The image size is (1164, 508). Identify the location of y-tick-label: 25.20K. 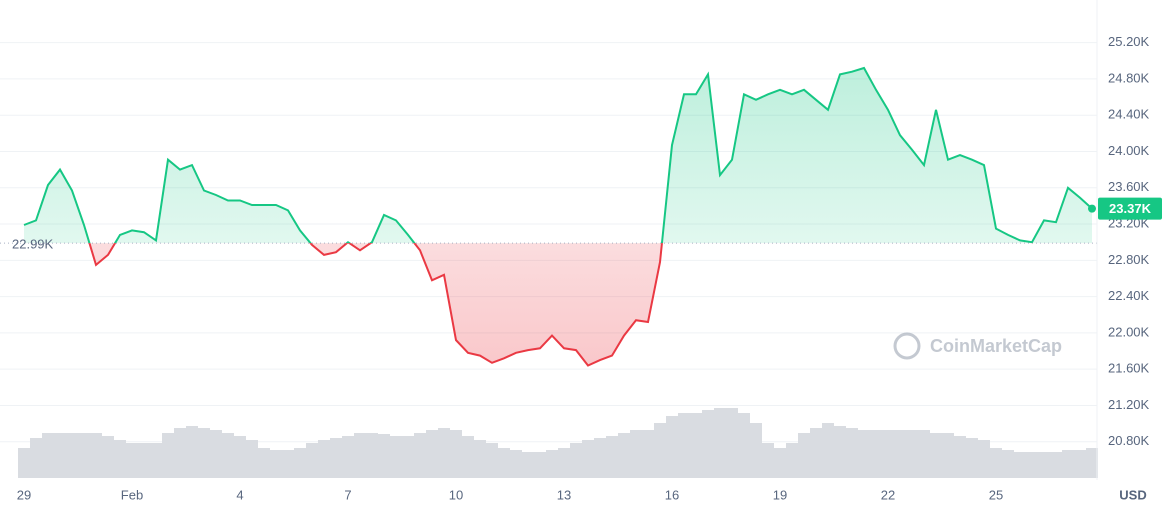
(1129, 41).